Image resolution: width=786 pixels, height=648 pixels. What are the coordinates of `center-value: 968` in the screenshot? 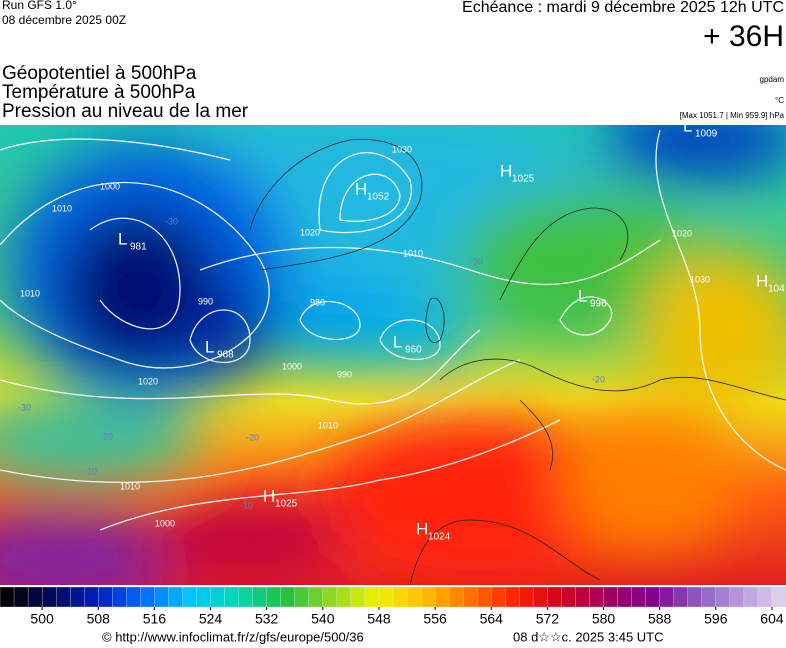 It's located at (225, 355).